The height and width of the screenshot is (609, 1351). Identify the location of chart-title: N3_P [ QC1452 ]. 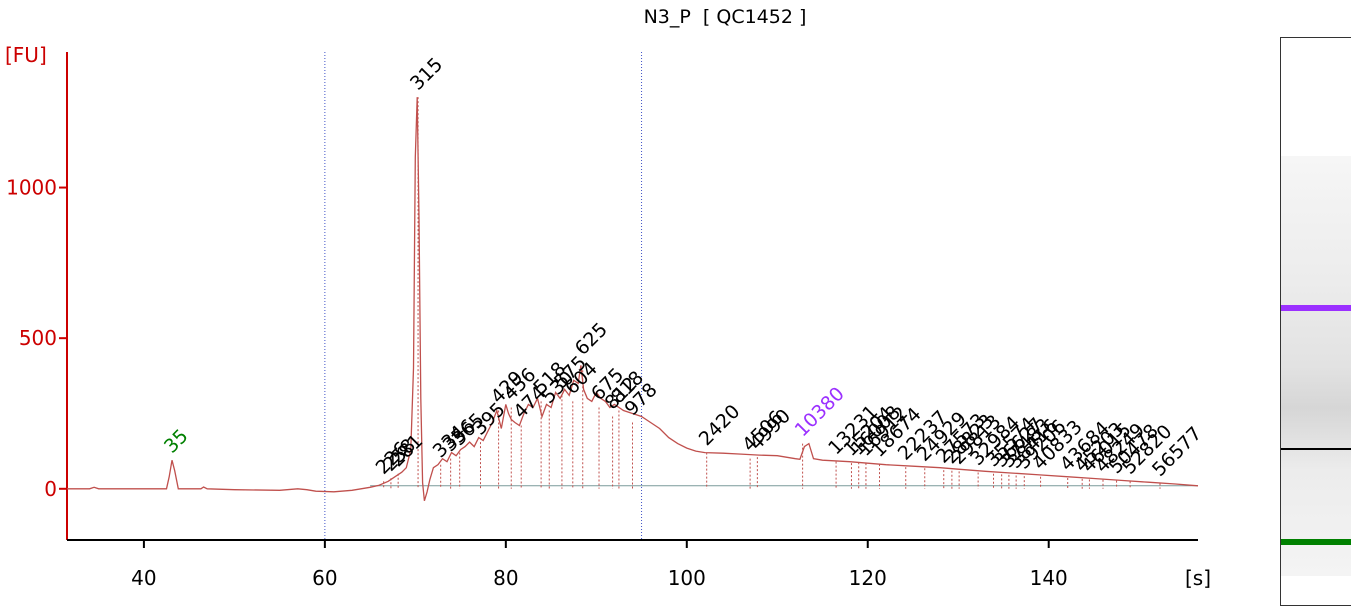
(725, 17).